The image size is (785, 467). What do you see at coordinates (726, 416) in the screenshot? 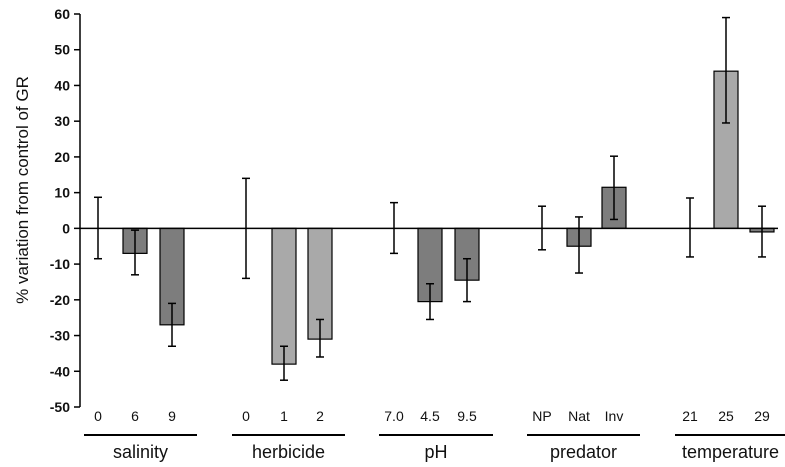
I see `category-label: 25` at bounding box center [726, 416].